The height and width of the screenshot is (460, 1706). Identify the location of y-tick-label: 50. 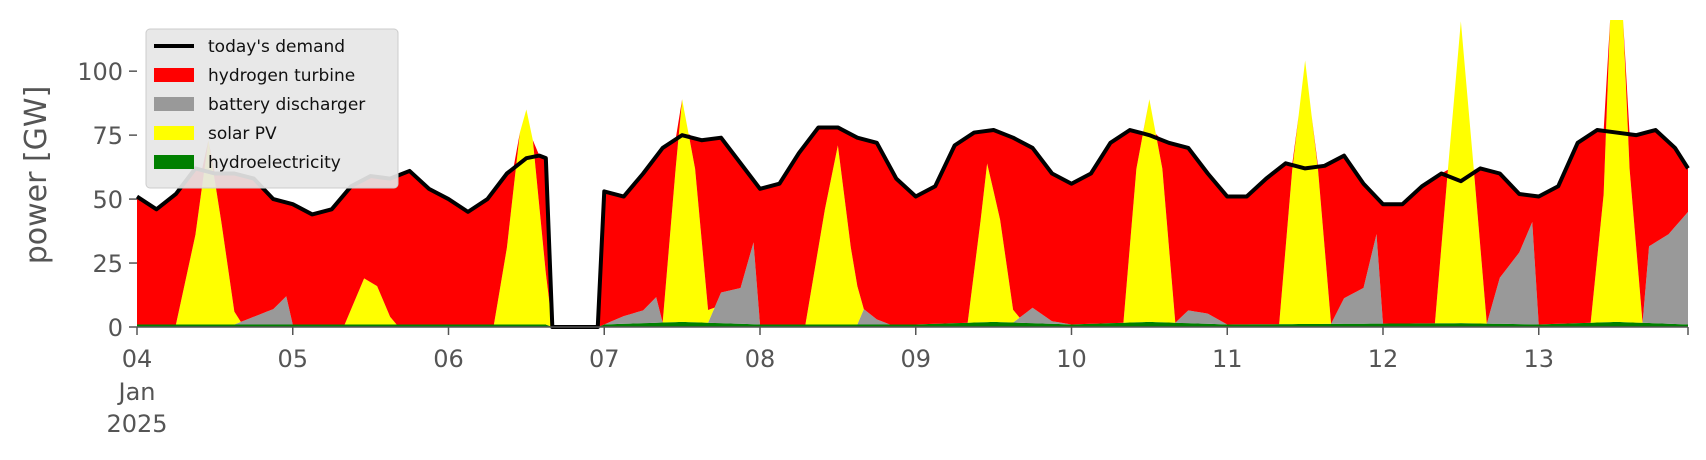
(107, 200).